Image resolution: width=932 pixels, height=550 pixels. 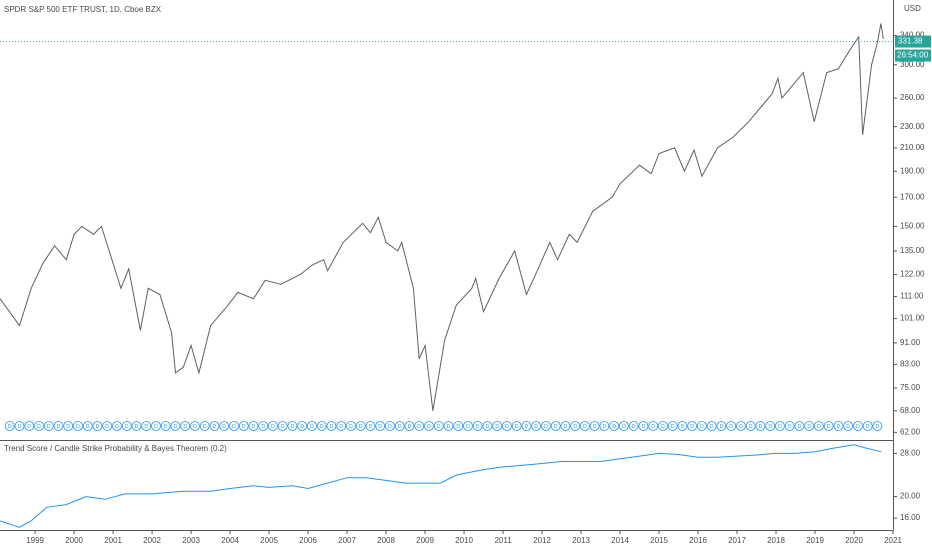 I want to click on y-tick-label: 28.00, so click(x=910, y=453).